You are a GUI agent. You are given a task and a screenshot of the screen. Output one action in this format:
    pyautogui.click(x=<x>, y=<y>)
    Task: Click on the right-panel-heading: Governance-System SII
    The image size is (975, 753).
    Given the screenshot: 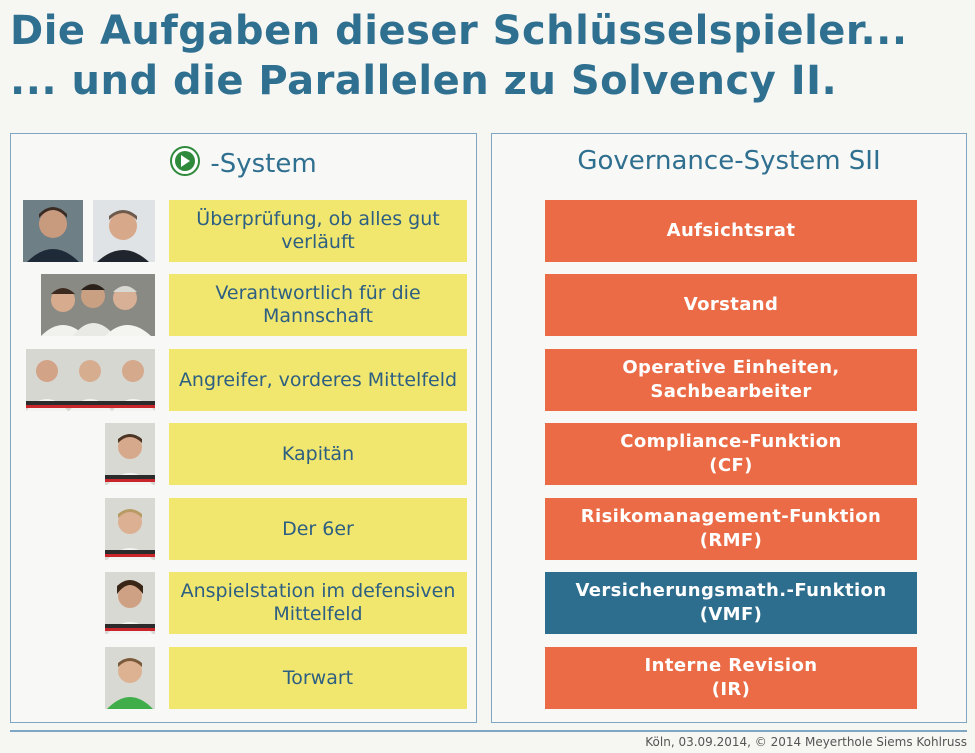 What is the action you would take?
    pyautogui.click(x=729, y=161)
    